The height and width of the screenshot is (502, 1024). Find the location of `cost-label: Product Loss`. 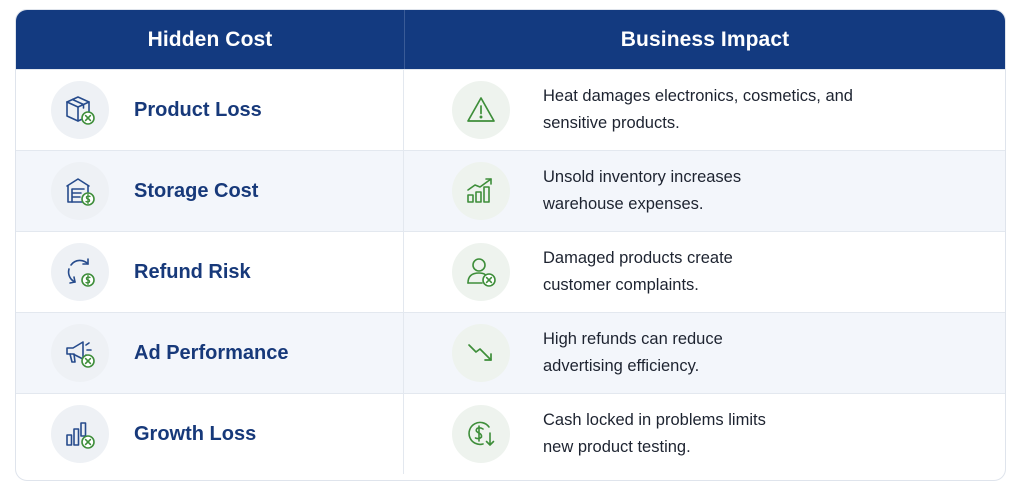

cost-label: Product Loss is located at coordinates (198, 109).